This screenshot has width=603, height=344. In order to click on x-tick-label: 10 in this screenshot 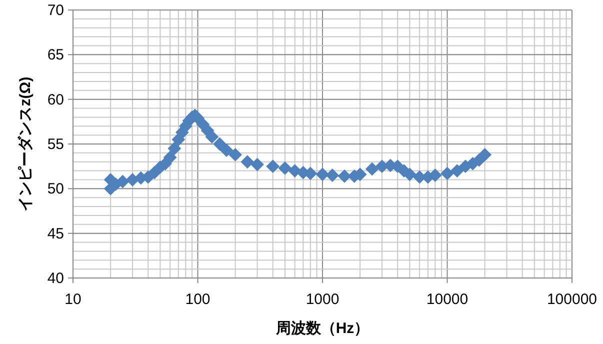, I will do `click(73, 299)`.